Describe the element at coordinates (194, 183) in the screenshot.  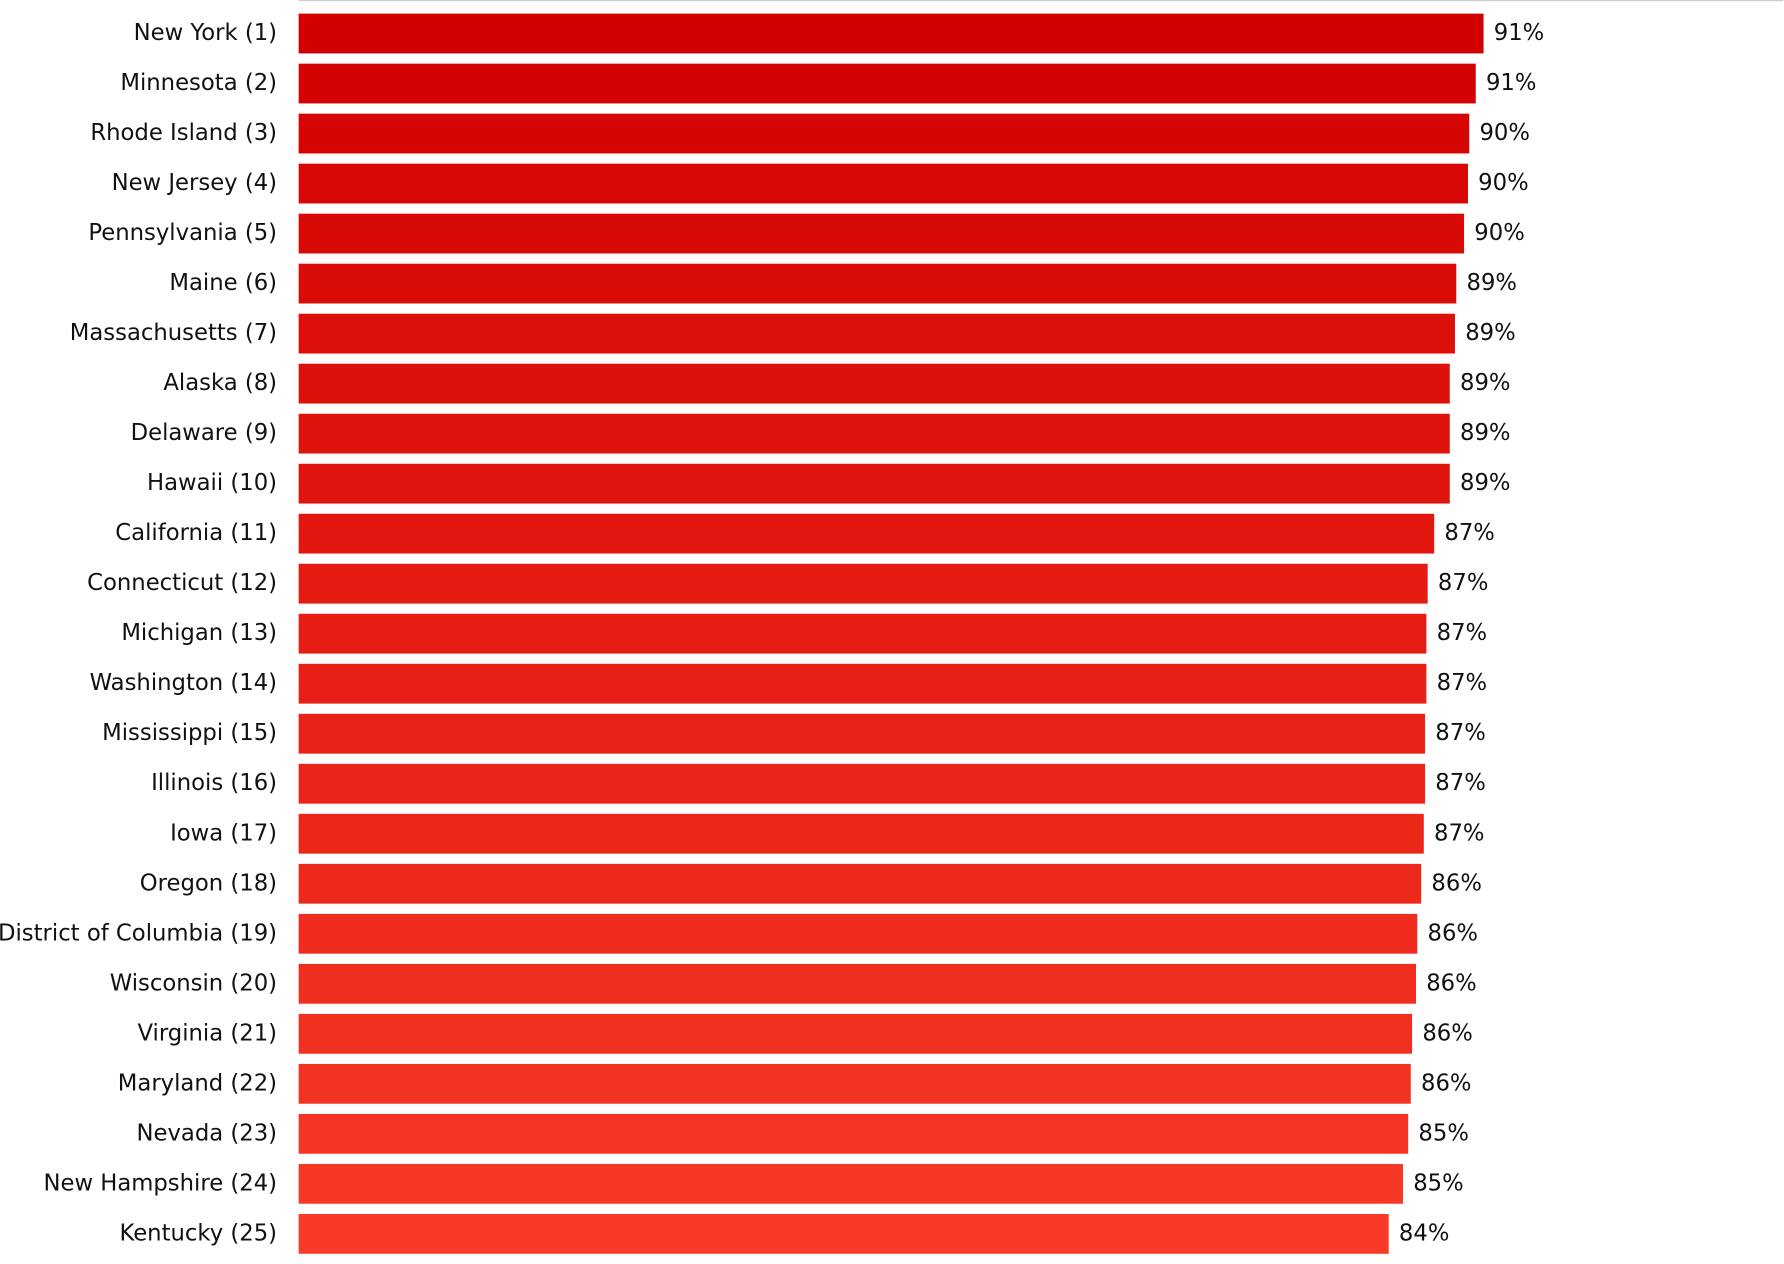
I see `category-label: New Jersey (4)` at that location.